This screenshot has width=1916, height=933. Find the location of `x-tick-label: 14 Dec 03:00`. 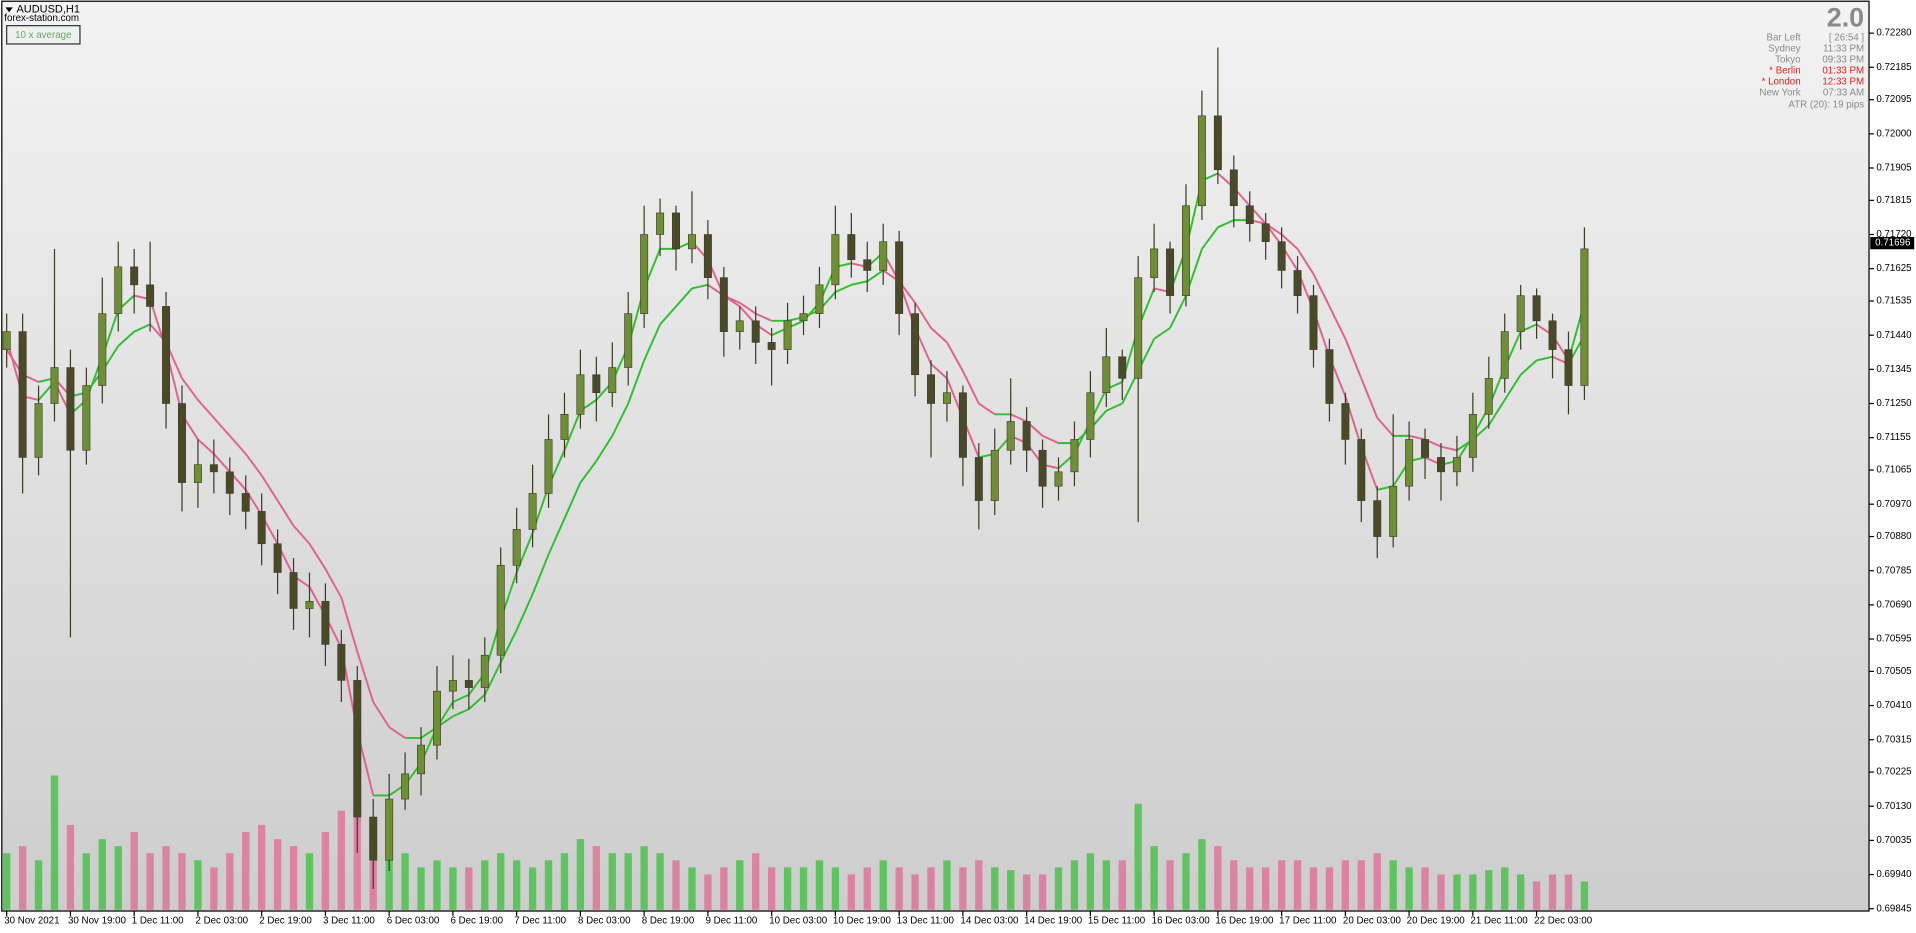

x-tick-label: 14 Dec 03:00 is located at coordinates (989, 920).